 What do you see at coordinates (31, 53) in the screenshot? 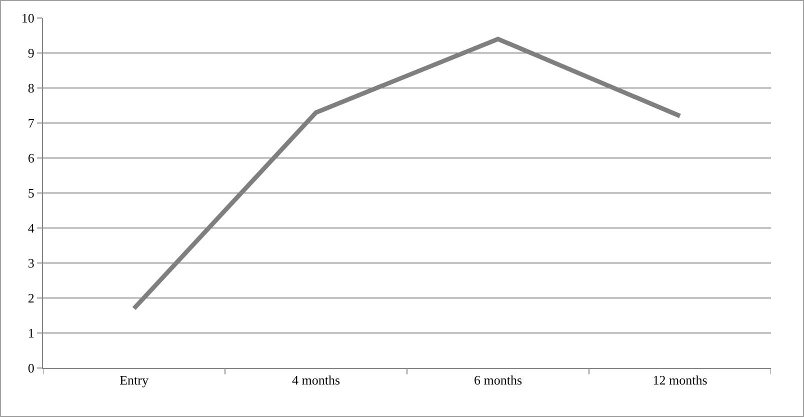
I see `y-tick-label: 9` at bounding box center [31, 53].